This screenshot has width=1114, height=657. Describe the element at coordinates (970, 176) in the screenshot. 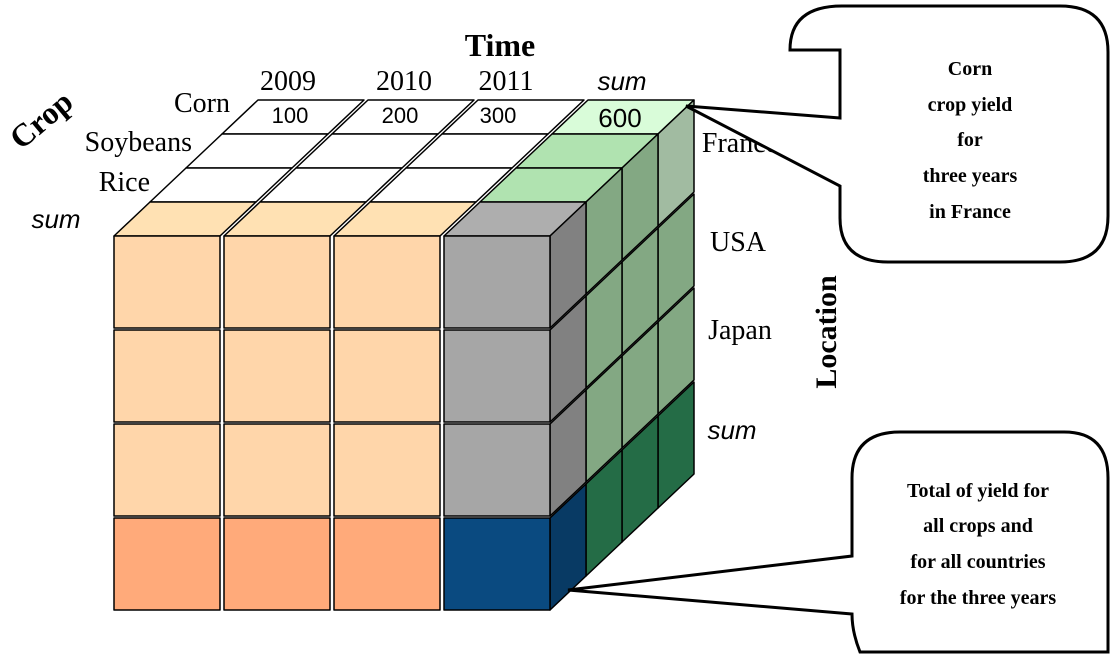

I see `callout-top-line-4: three years` at that location.